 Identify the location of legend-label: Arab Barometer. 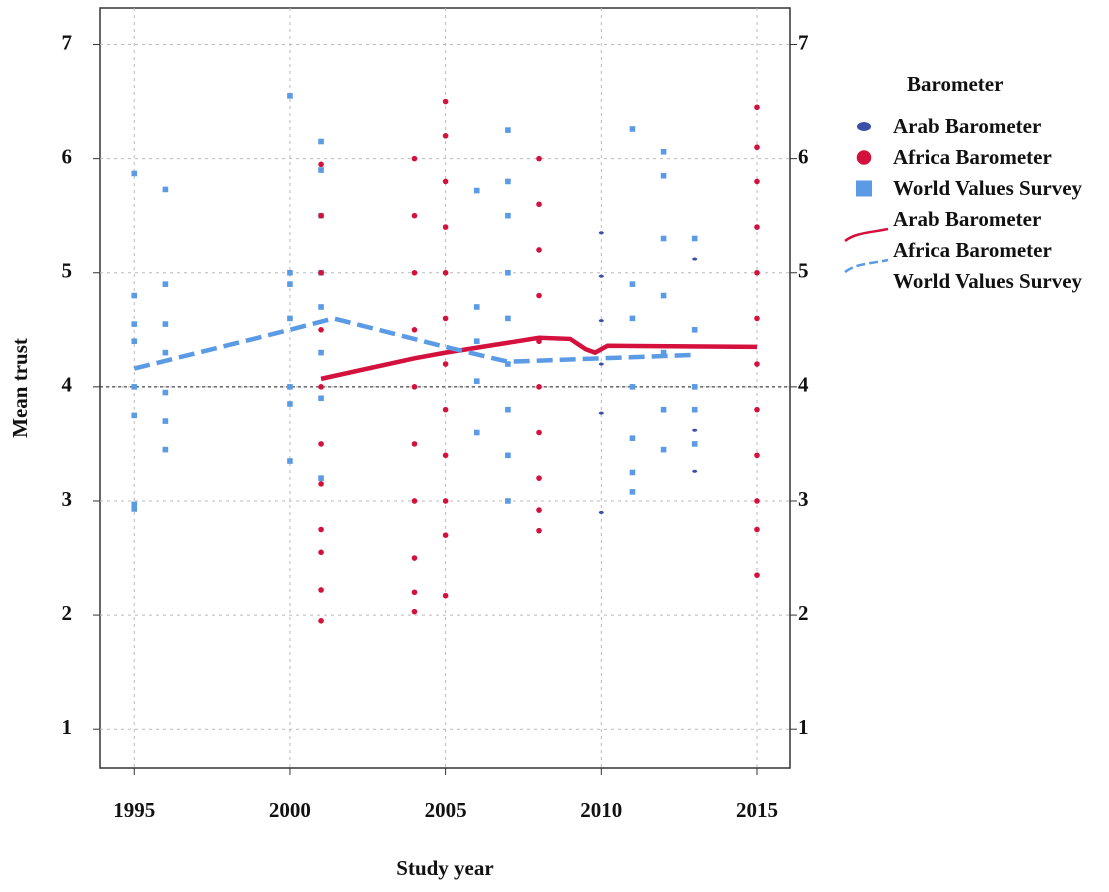
(967, 219).